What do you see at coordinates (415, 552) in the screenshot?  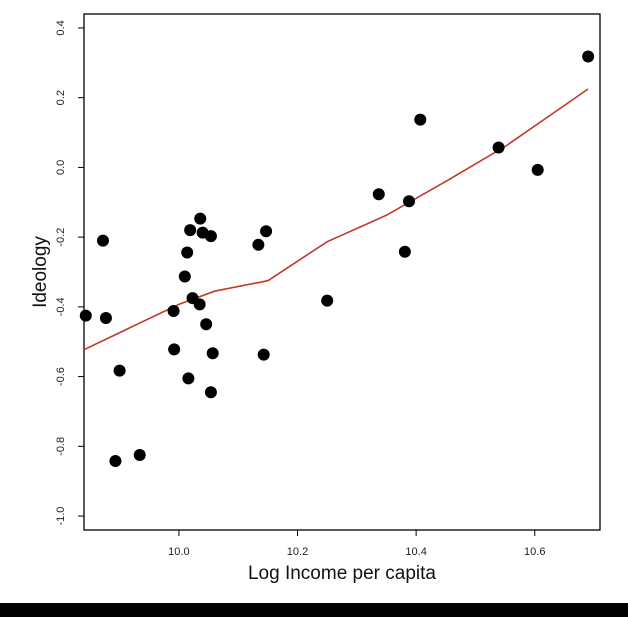 I see `x-tick-label: 10.4` at bounding box center [415, 552].